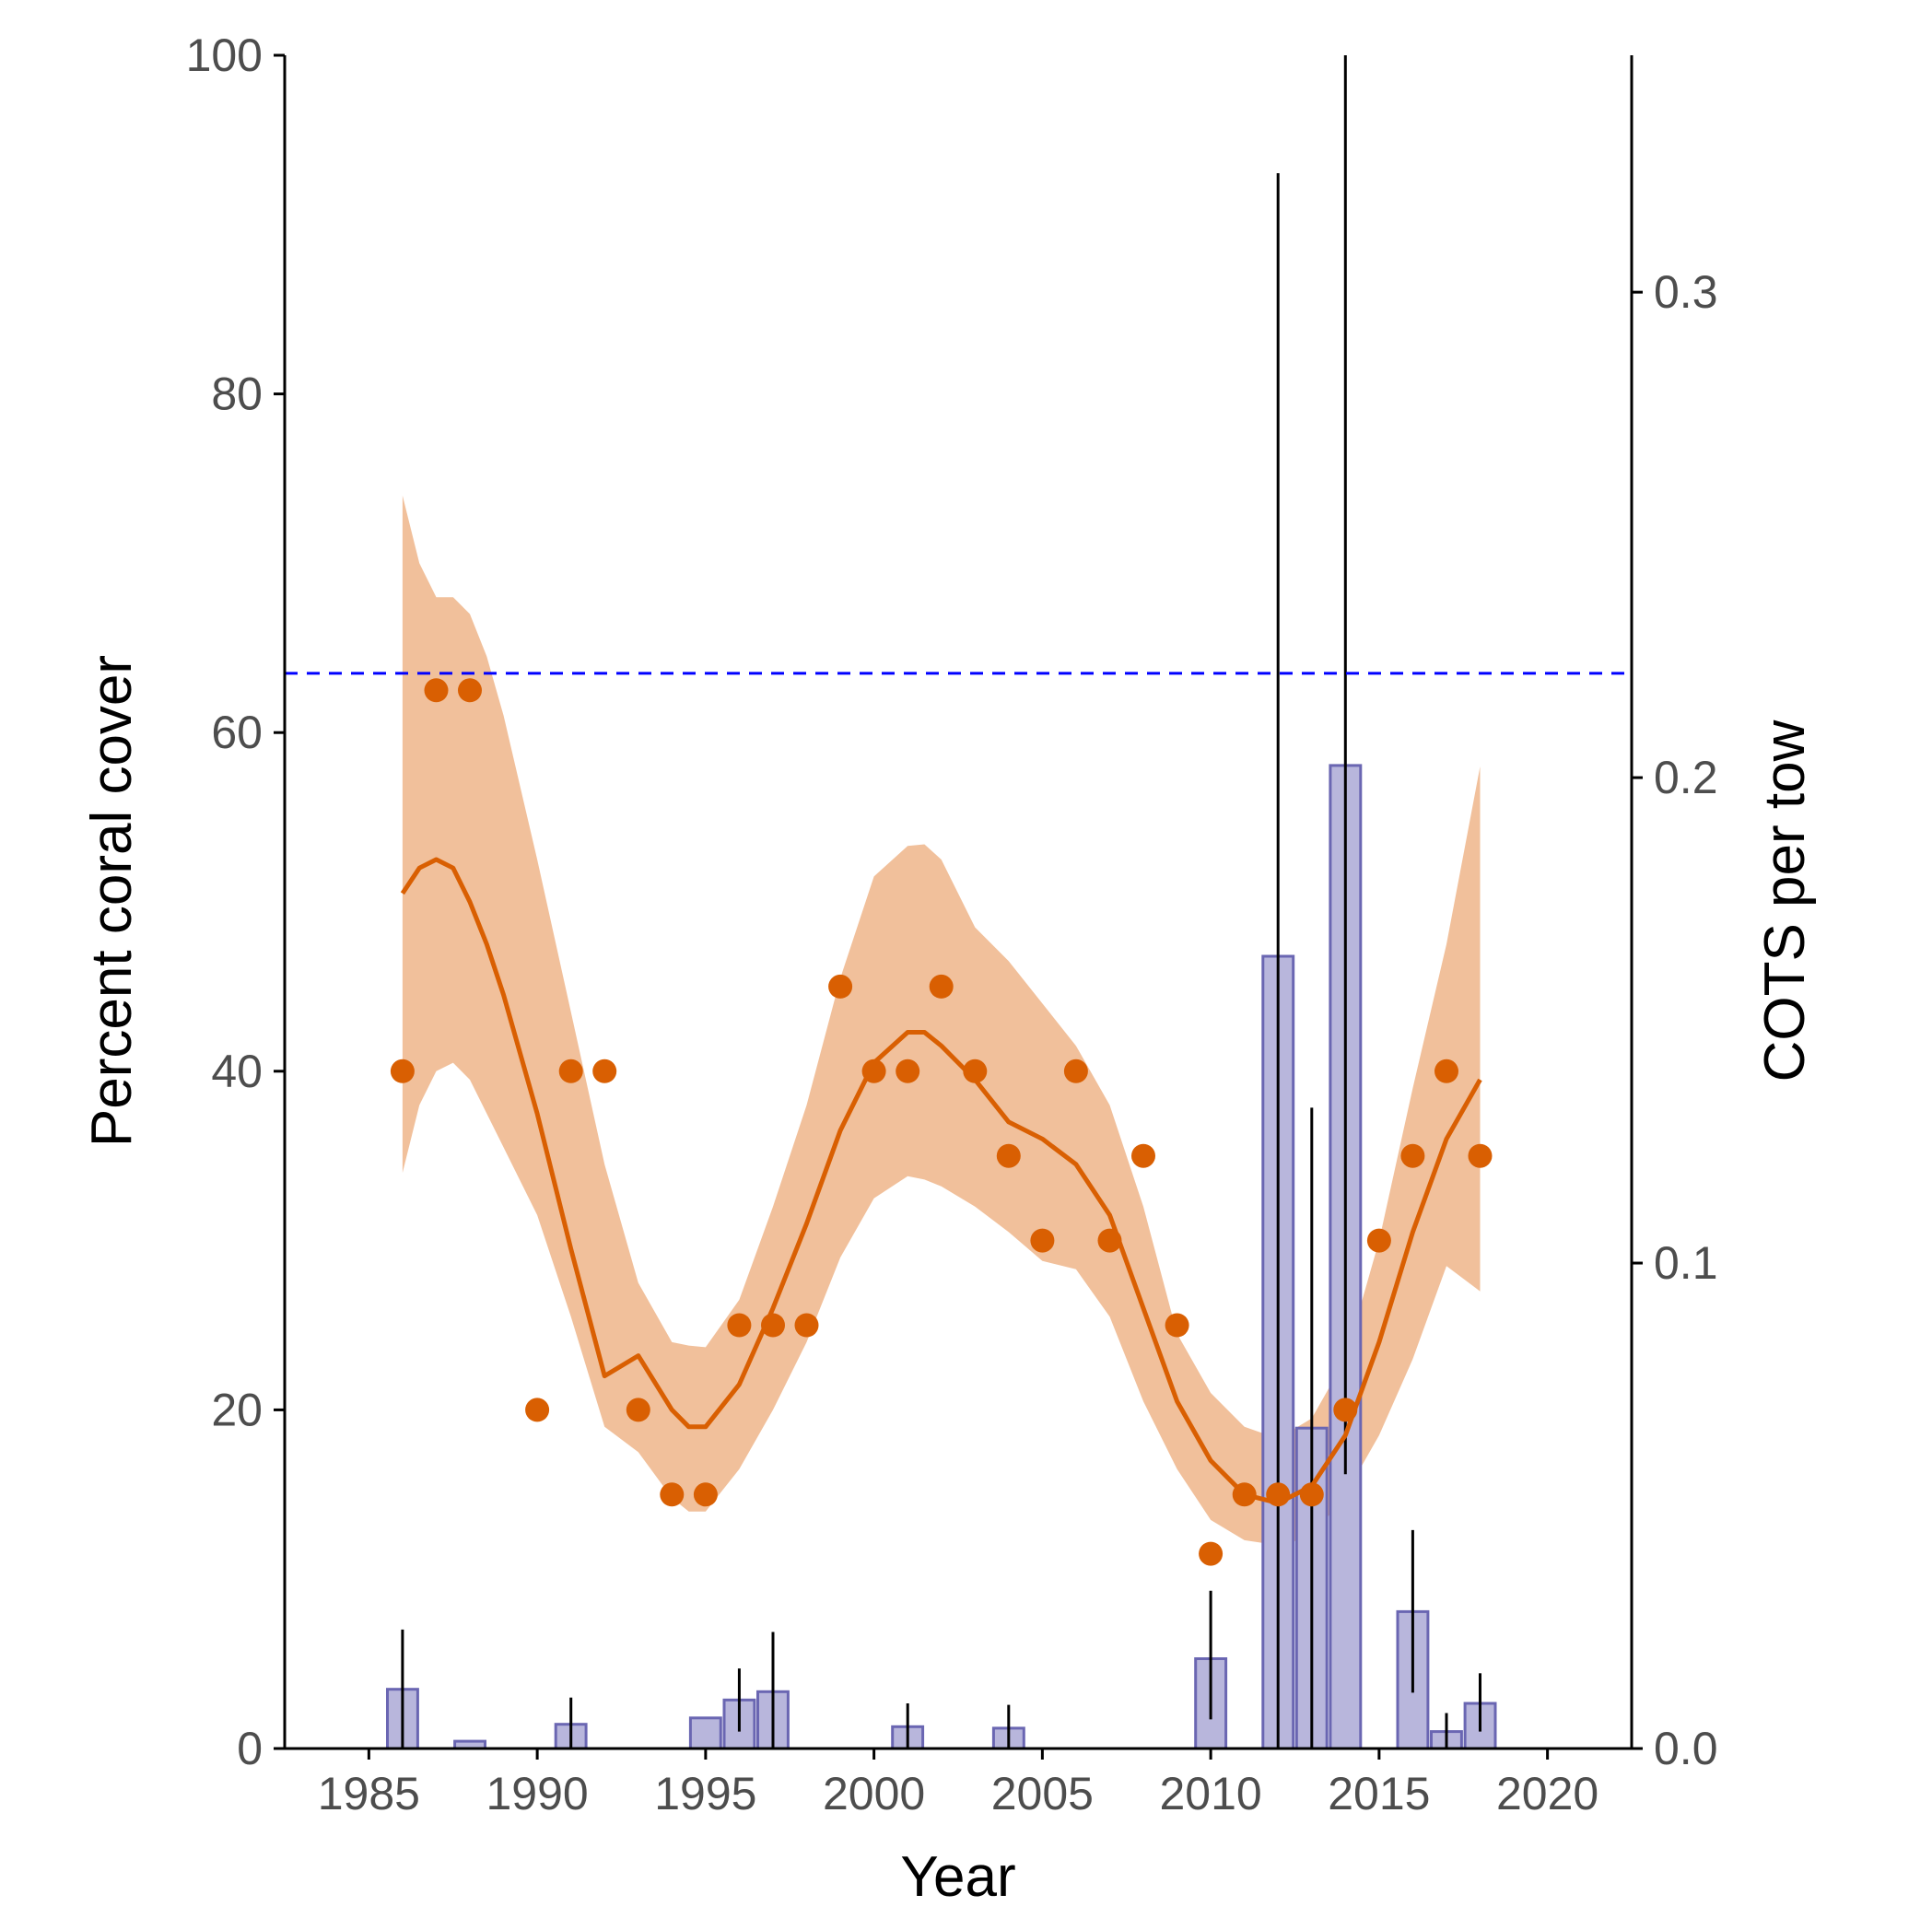 The height and width of the screenshot is (1930, 1932). I want to click on x-tick-label: 1985, so click(369, 1793).